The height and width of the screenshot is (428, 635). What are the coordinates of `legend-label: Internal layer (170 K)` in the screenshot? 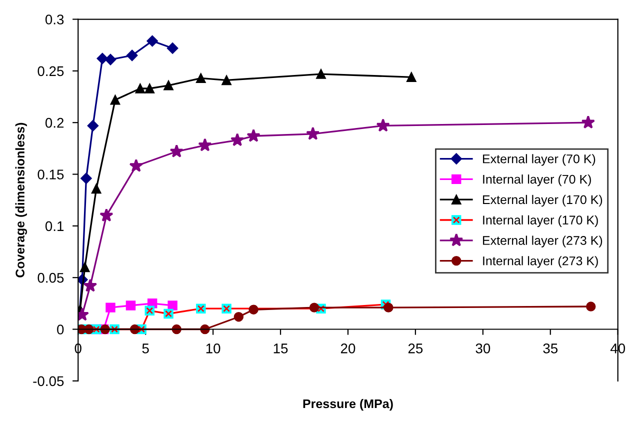 It's located at (540, 221).